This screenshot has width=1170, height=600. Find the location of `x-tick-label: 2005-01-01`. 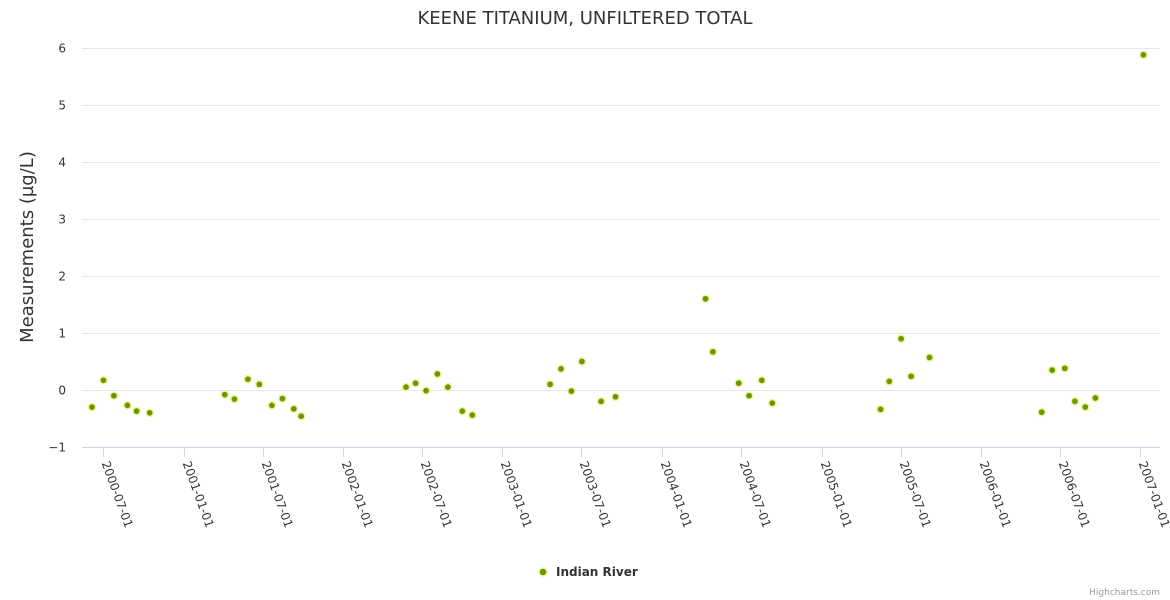

x-tick-label: 2005-01-01 is located at coordinates (836, 494).